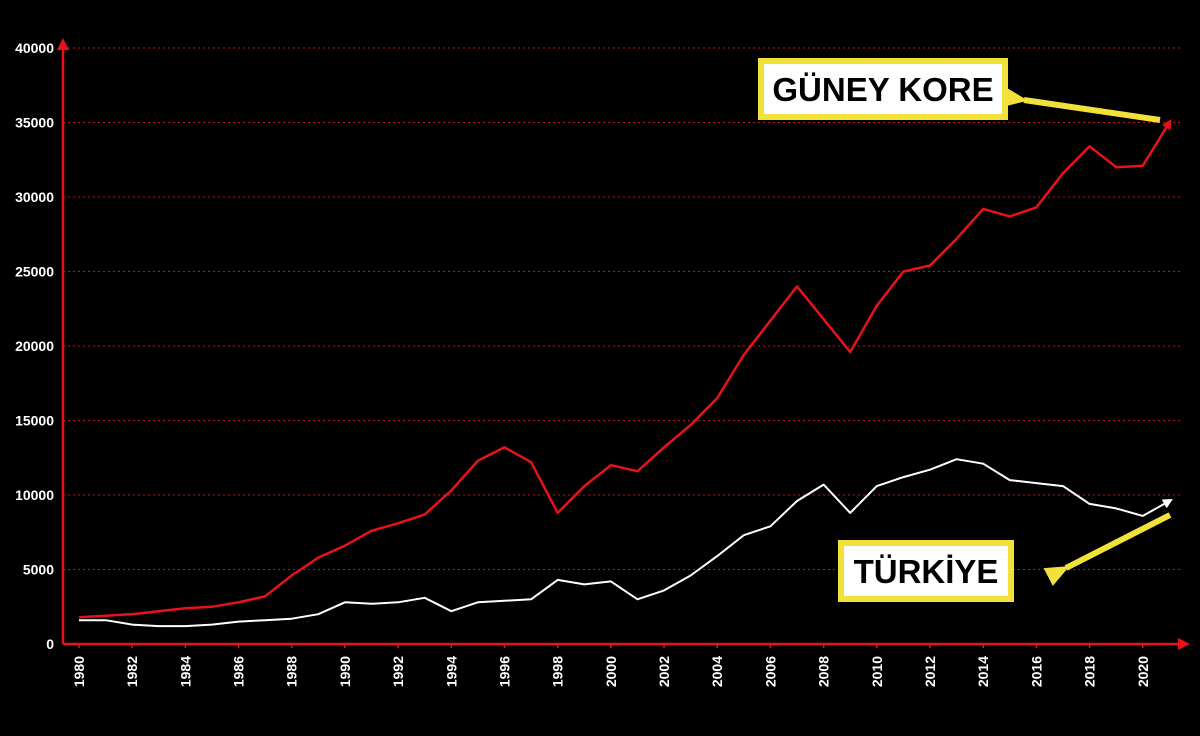 This screenshot has height=736, width=1200. What do you see at coordinates (1090, 671) in the screenshot?
I see `x-tick-label: 2018` at bounding box center [1090, 671].